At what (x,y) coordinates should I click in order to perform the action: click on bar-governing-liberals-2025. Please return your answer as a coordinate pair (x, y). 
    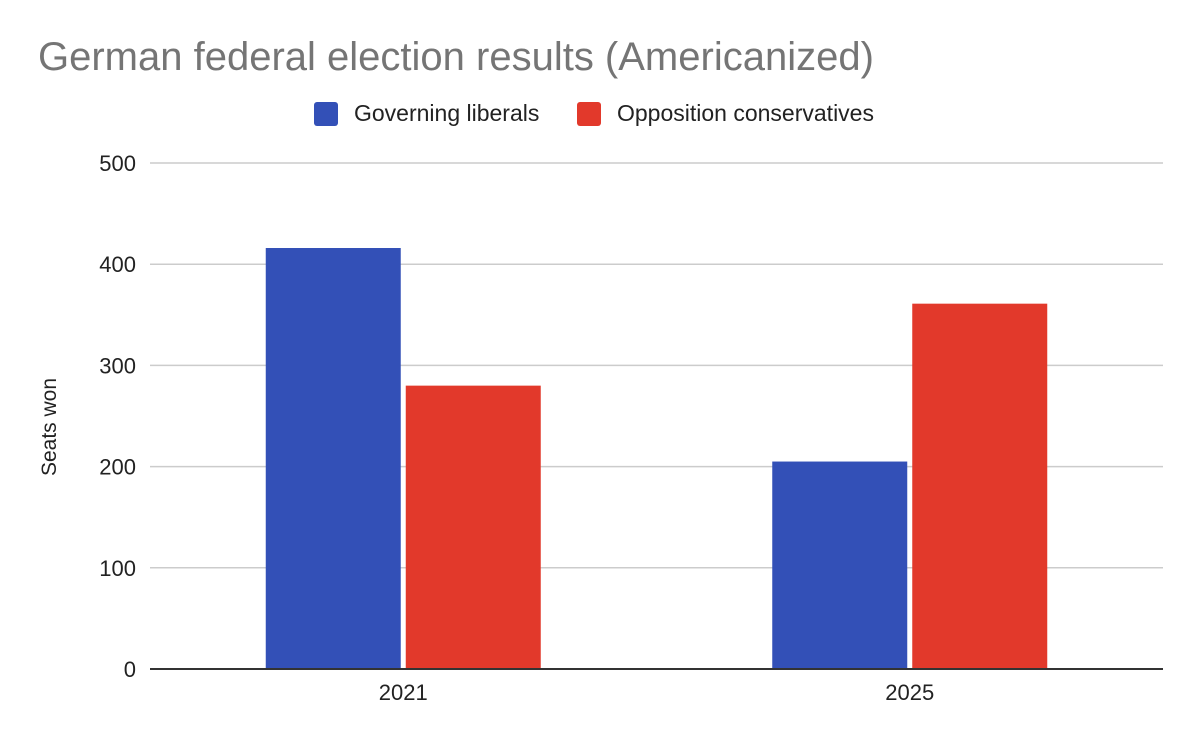
    Looking at the image, I should click on (840, 565).